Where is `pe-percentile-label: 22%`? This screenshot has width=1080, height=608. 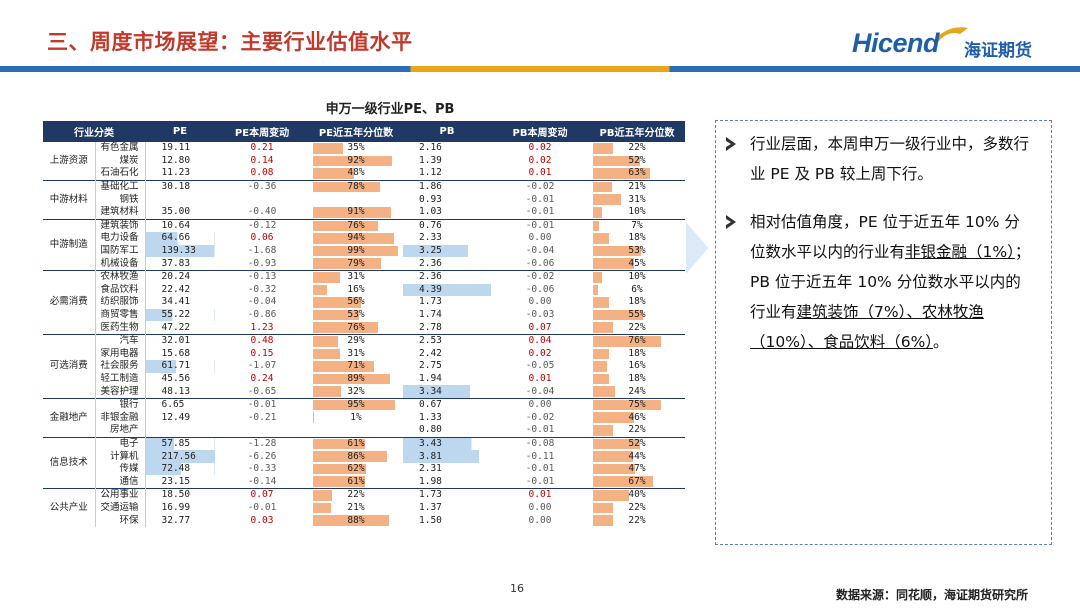
pe-percentile-label: 22% is located at coordinates (356, 495).